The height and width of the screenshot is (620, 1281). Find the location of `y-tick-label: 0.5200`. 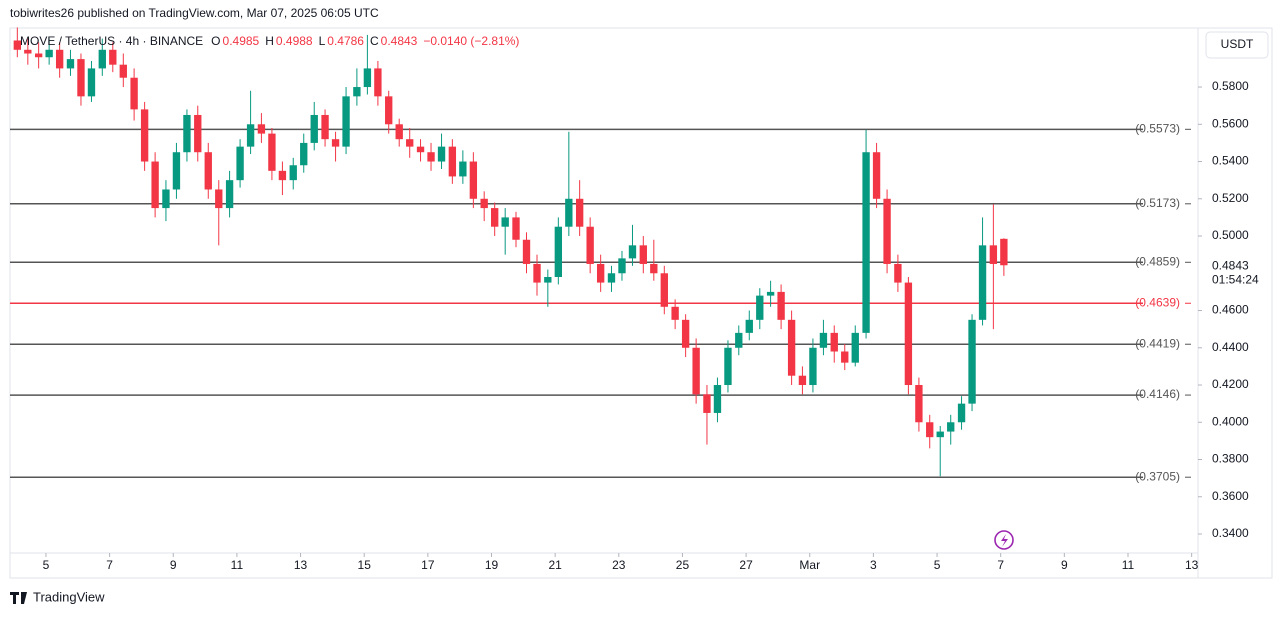

y-tick-label: 0.5200 is located at coordinates (1230, 198).